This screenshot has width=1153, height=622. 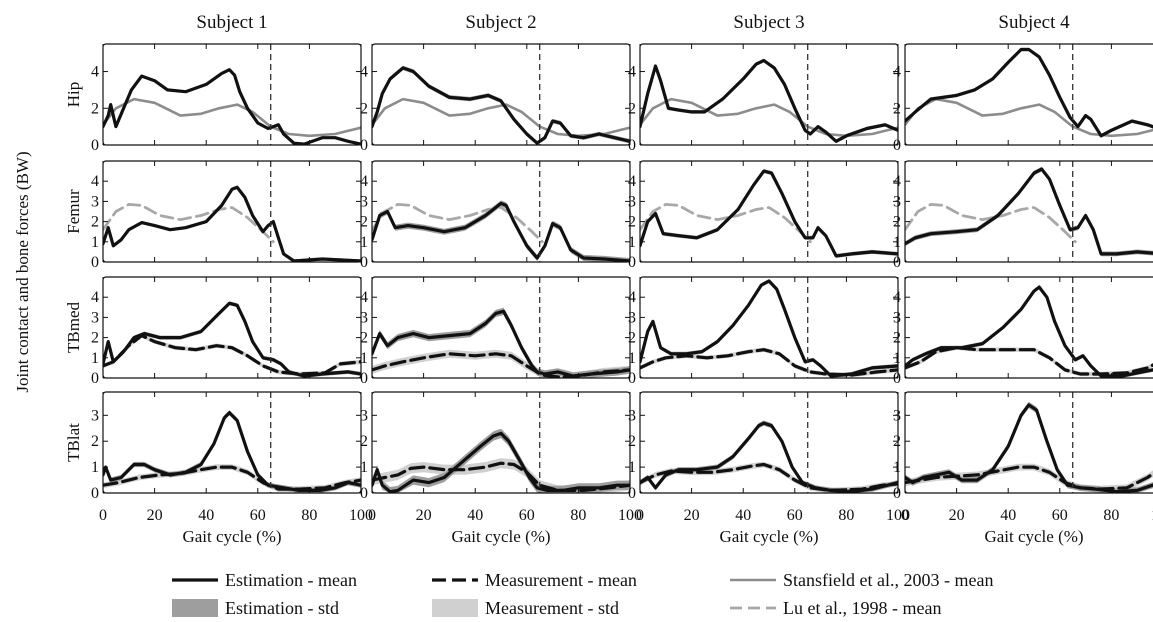 I want to click on legend-item: Measurement - mean, so click(x=534, y=580).